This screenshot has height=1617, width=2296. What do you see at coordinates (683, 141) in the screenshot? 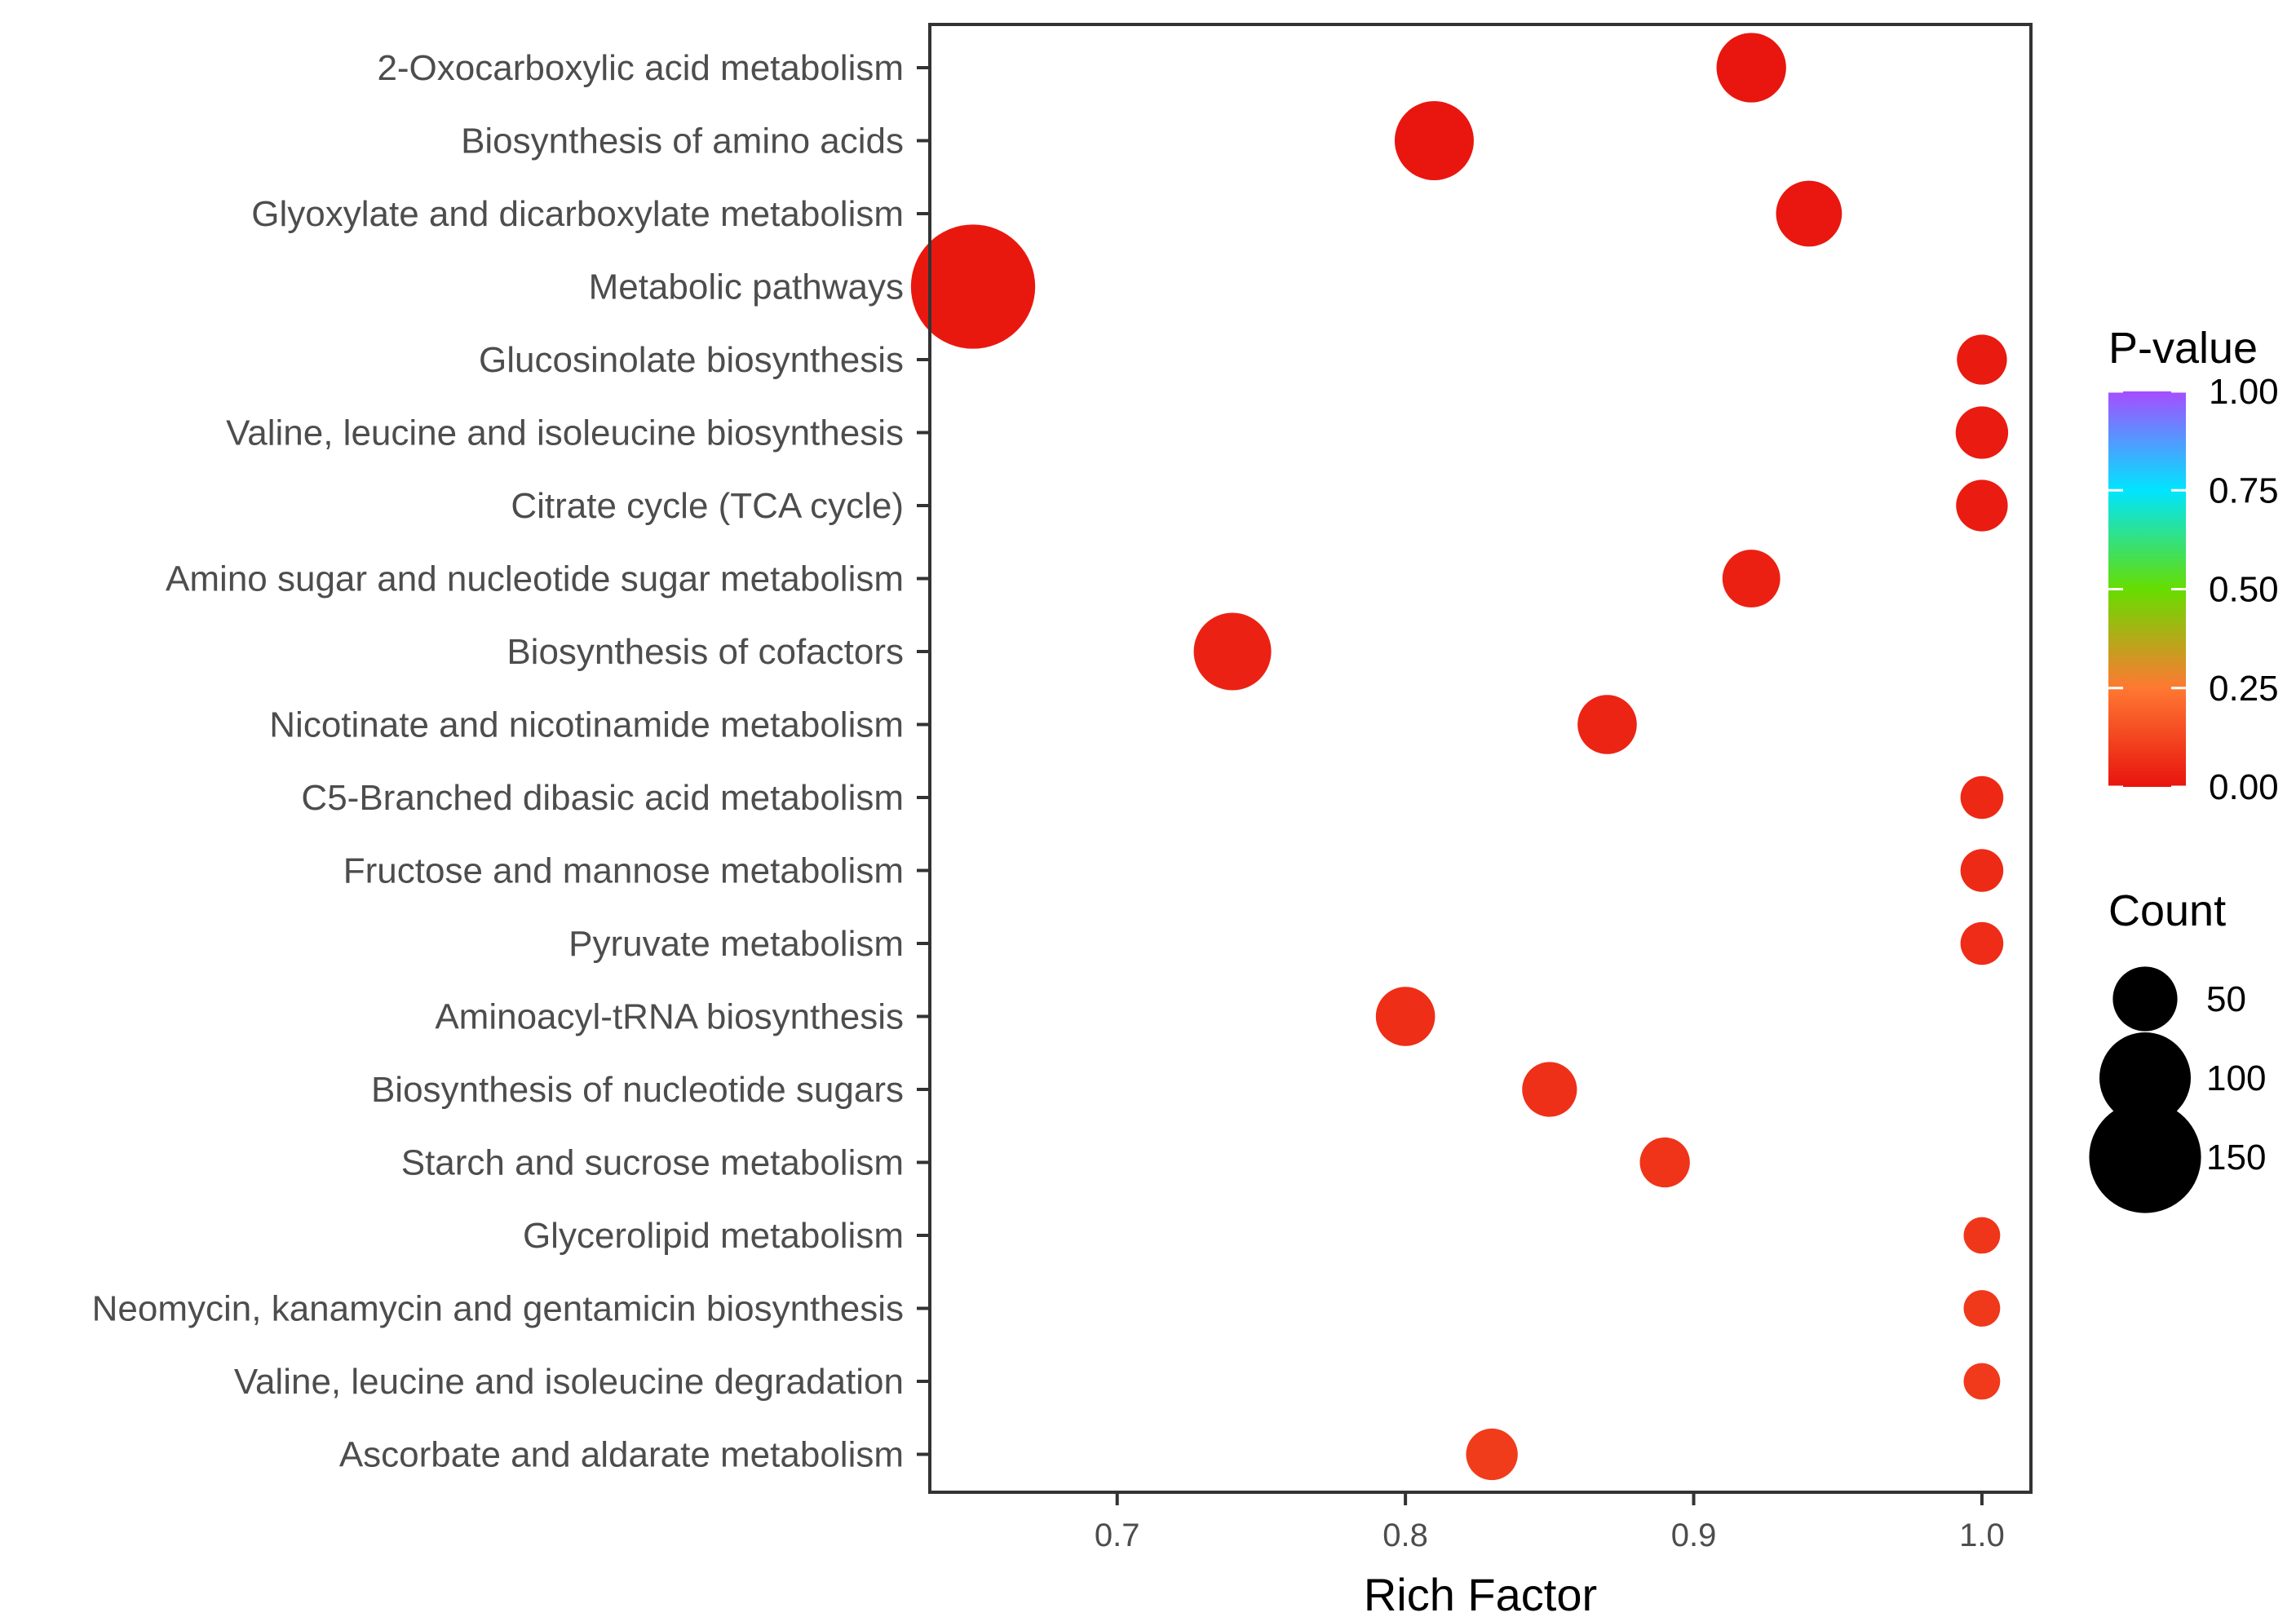
I see `y-axis-label: Biosynthesis of amino acids` at bounding box center [683, 141].